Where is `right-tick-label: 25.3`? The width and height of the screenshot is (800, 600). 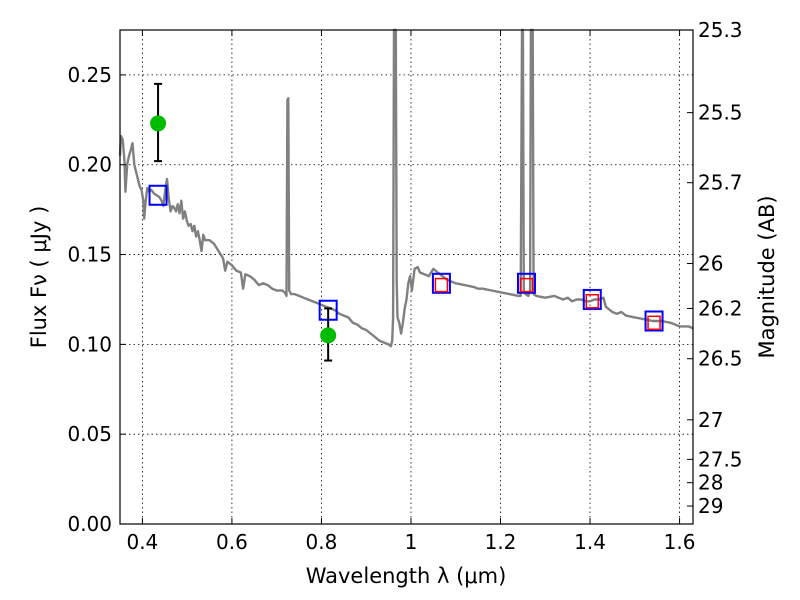
right-tick-label: 25.3 is located at coordinates (720, 30).